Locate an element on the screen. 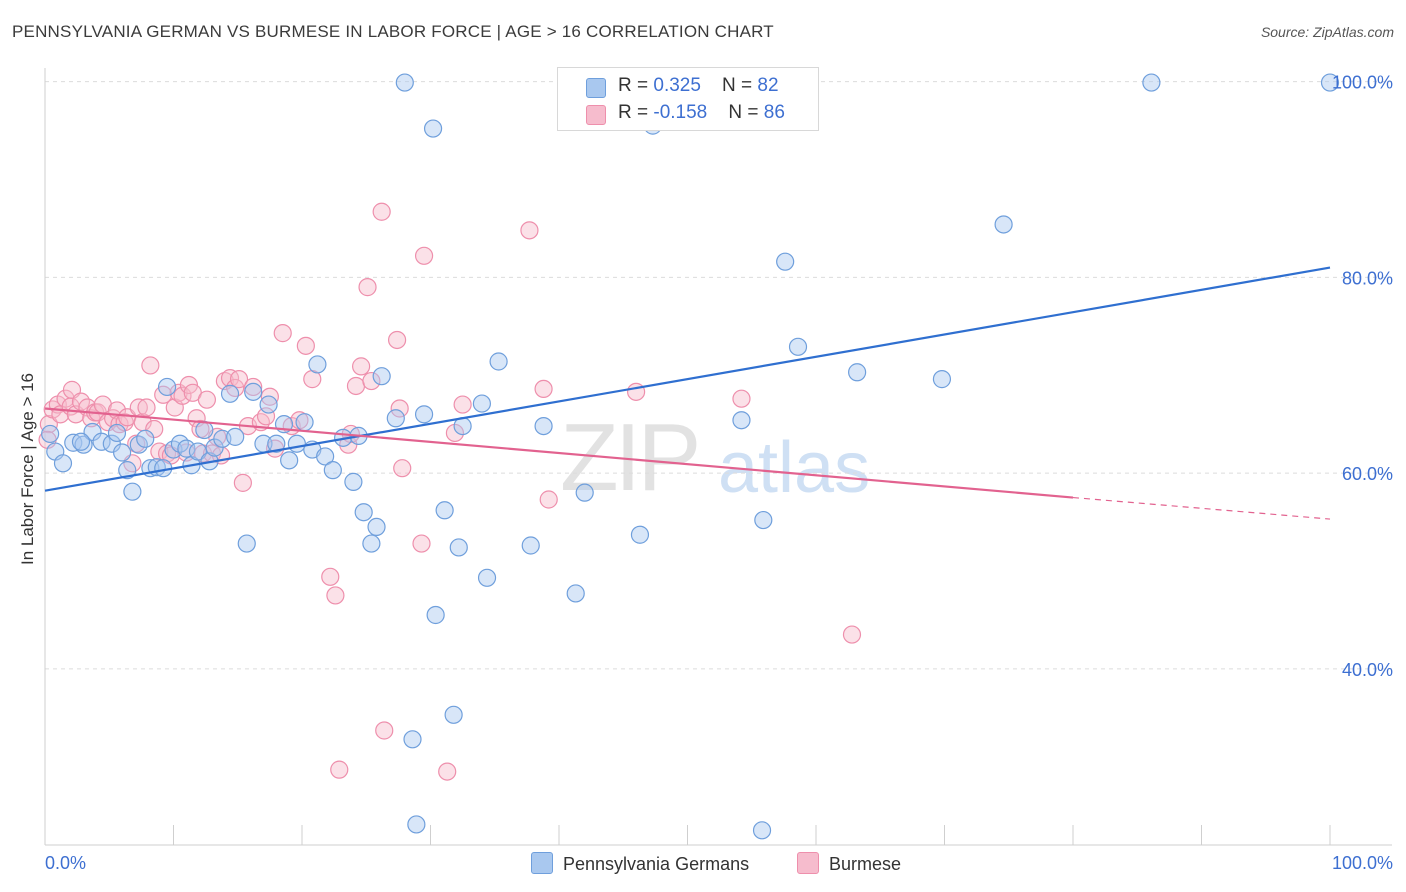 The height and width of the screenshot is (892, 1406). correlation-legend: R = 0.325 N = 82 R = -0.158 N = 86 is located at coordinates (688, 99).